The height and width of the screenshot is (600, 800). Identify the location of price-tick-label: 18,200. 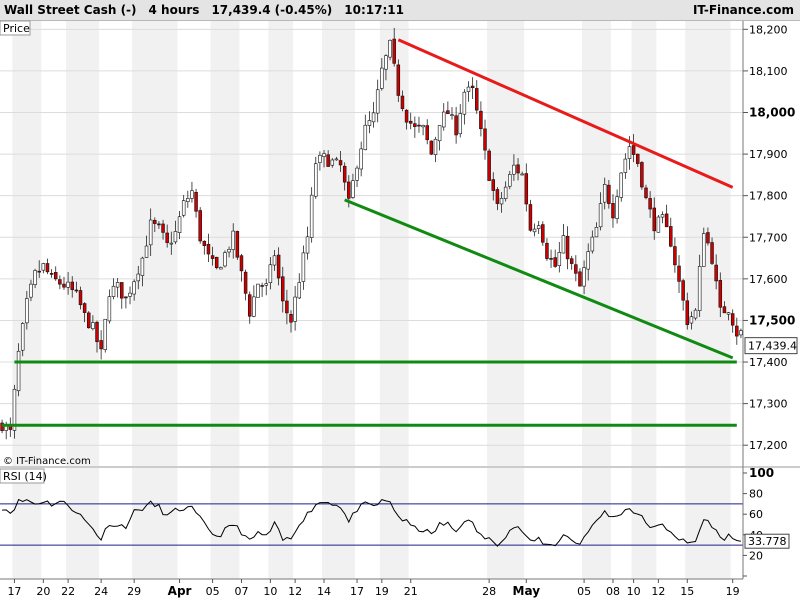
(768, 29).